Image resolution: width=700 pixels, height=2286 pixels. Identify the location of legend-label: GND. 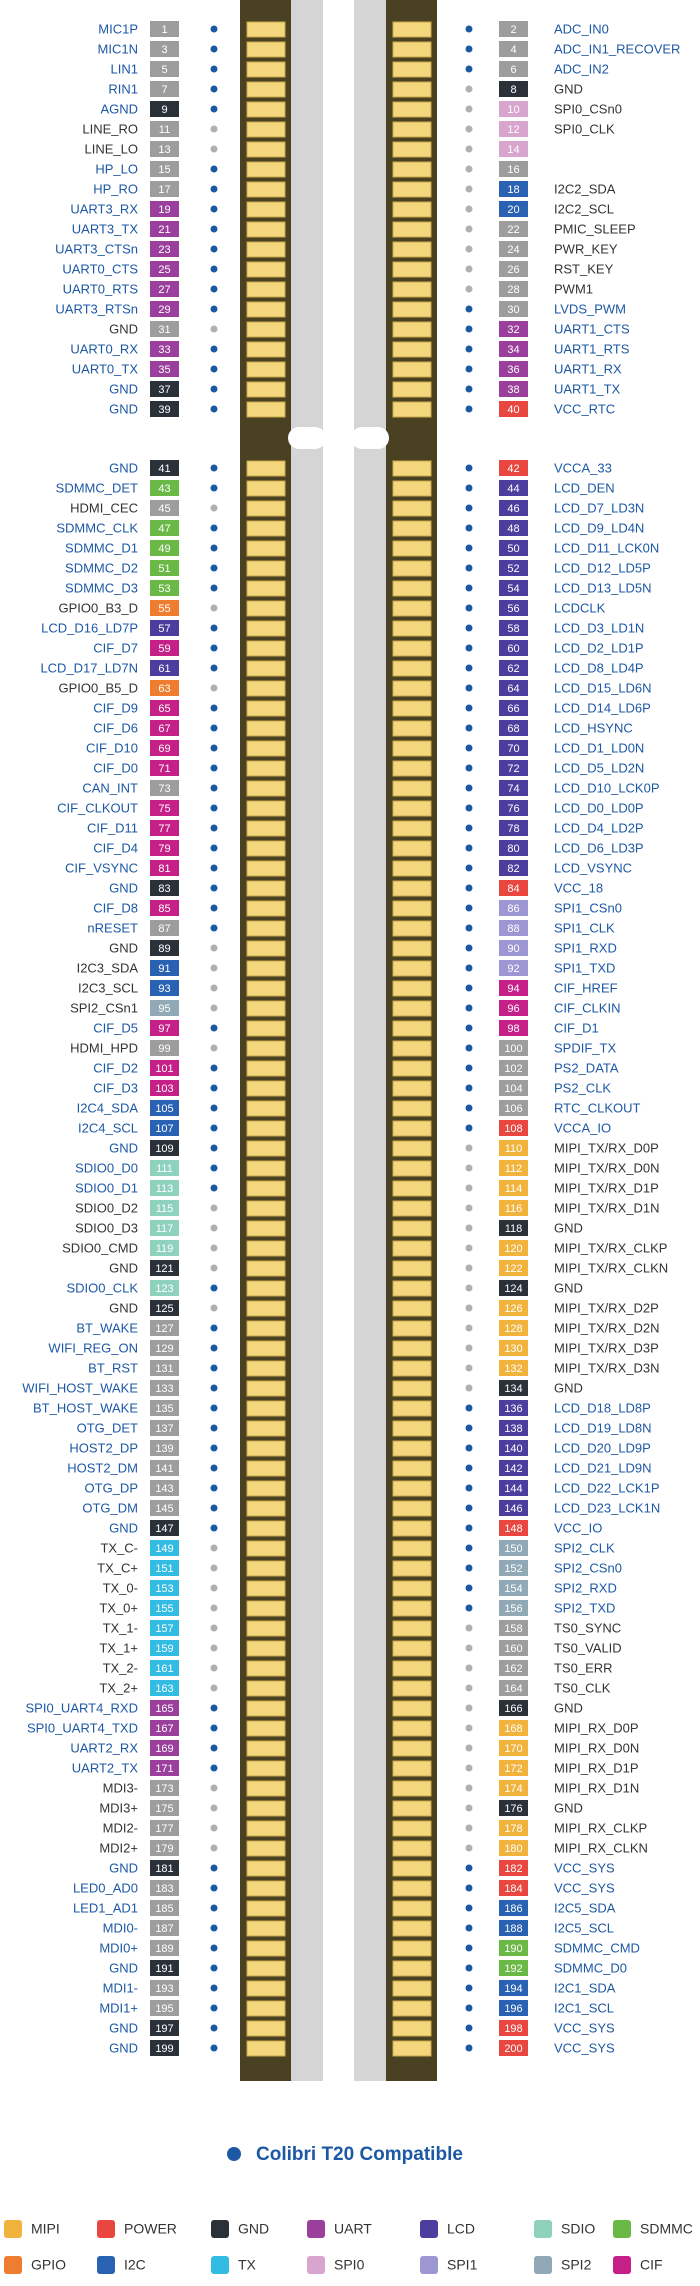
(253, 2229).